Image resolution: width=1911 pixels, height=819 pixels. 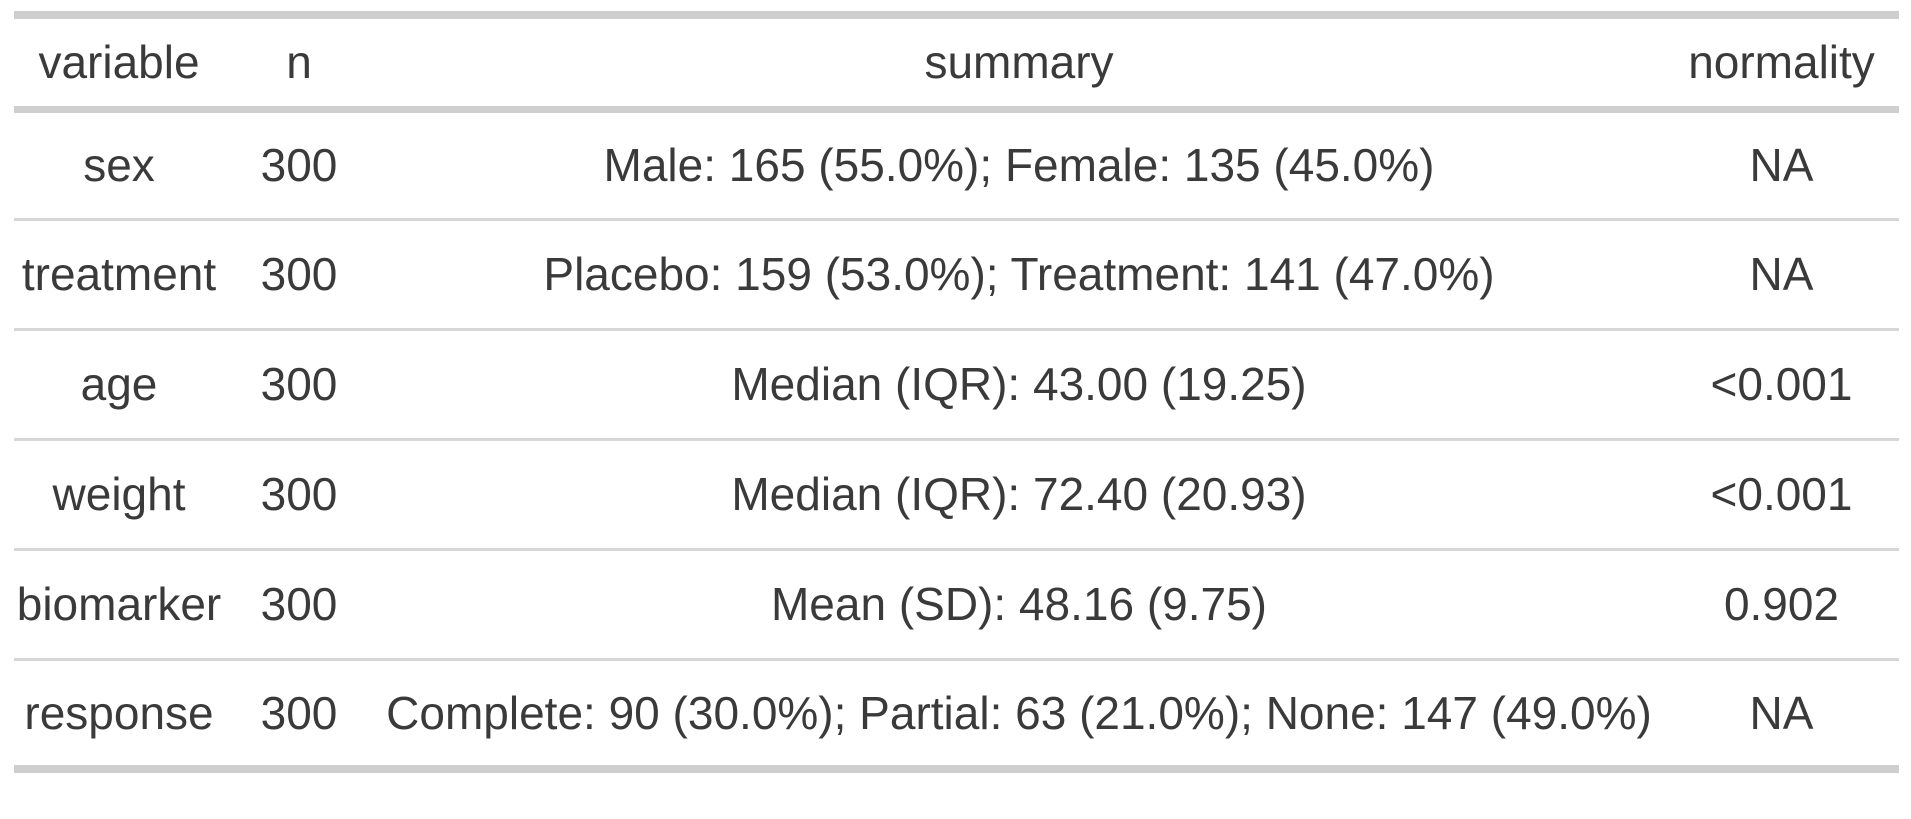 What do you see at coordinates (119, 274) in the screenshot?
I see `cell-variable: treatment` at bounding box center [119, 274].